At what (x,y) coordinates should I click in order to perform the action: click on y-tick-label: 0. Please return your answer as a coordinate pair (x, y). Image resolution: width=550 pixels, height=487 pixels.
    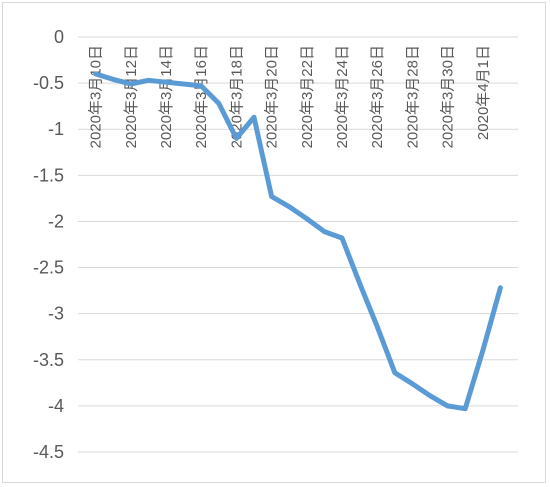
    Looking at the image, I should click on (59, 37).